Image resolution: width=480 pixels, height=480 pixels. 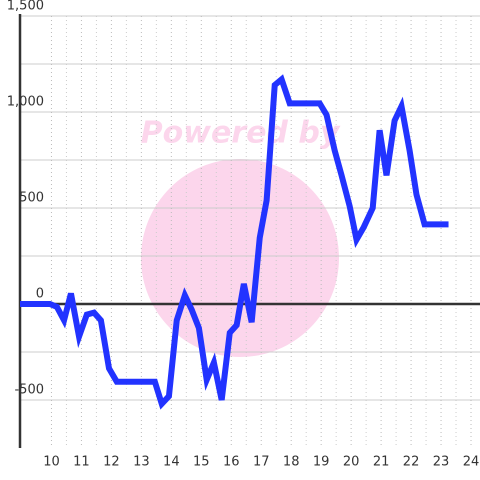 What do you see at coordinates (29, 390) in the screenshot?
I see `y-tick-label: -500` at bounding box center [29, 390].